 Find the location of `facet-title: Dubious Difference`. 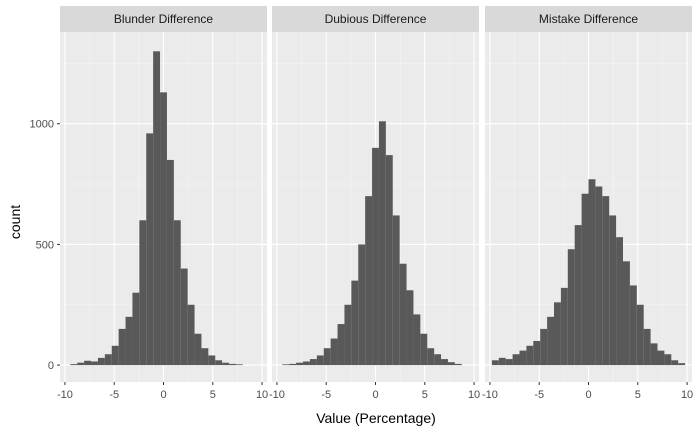

facet-title: Dubious Difference is located at coordinates (376, 19).